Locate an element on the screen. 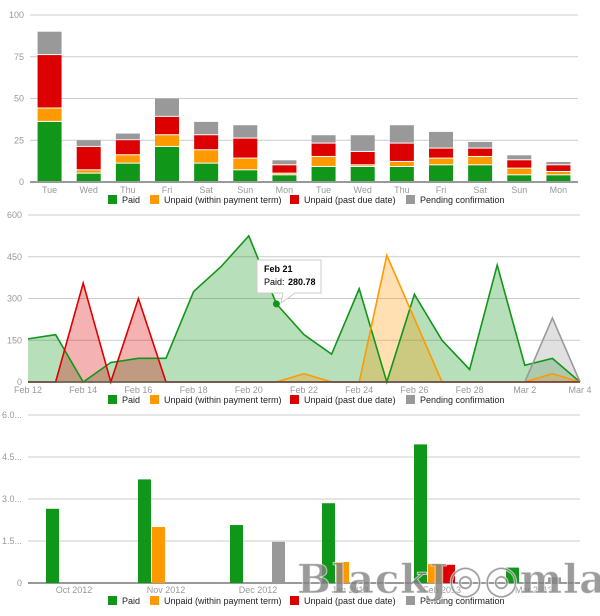 The height and width of the screenshot is (616, 600). x-tick-label: Jan 2013 is located at coordinates (349, 590).